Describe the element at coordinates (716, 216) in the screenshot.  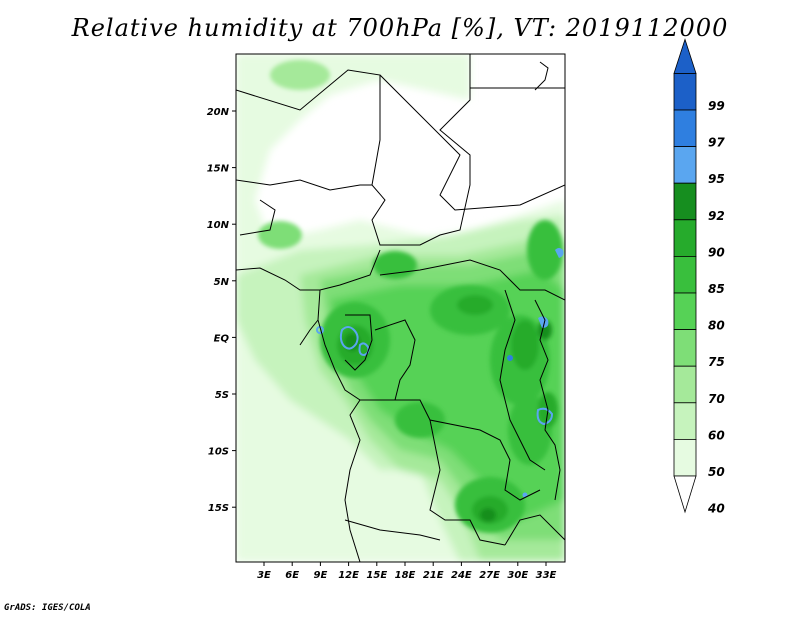
I see `colorbar-label: 92` at that location.